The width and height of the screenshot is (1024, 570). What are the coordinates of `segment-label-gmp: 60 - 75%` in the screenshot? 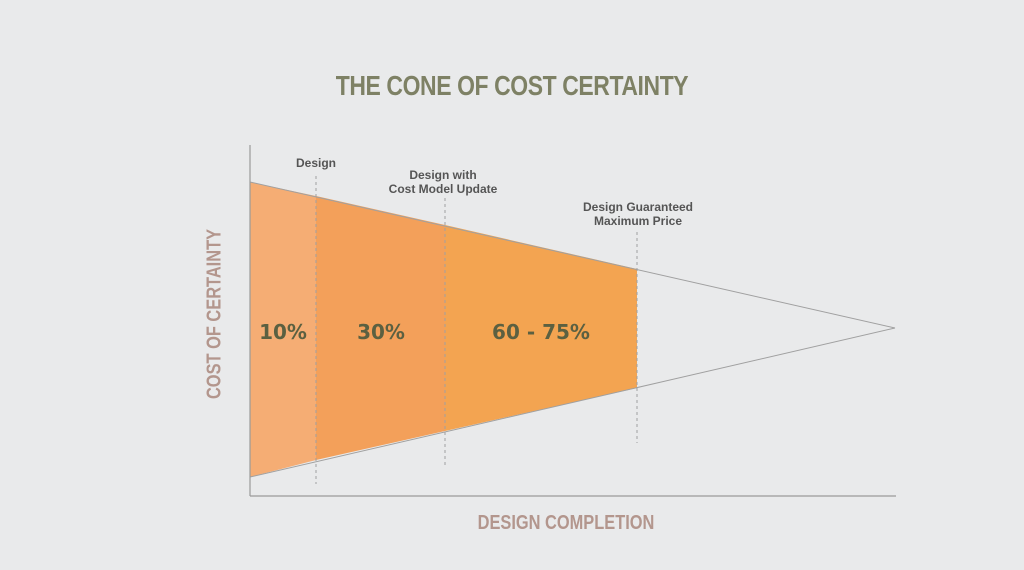 It's located at (541, 332).